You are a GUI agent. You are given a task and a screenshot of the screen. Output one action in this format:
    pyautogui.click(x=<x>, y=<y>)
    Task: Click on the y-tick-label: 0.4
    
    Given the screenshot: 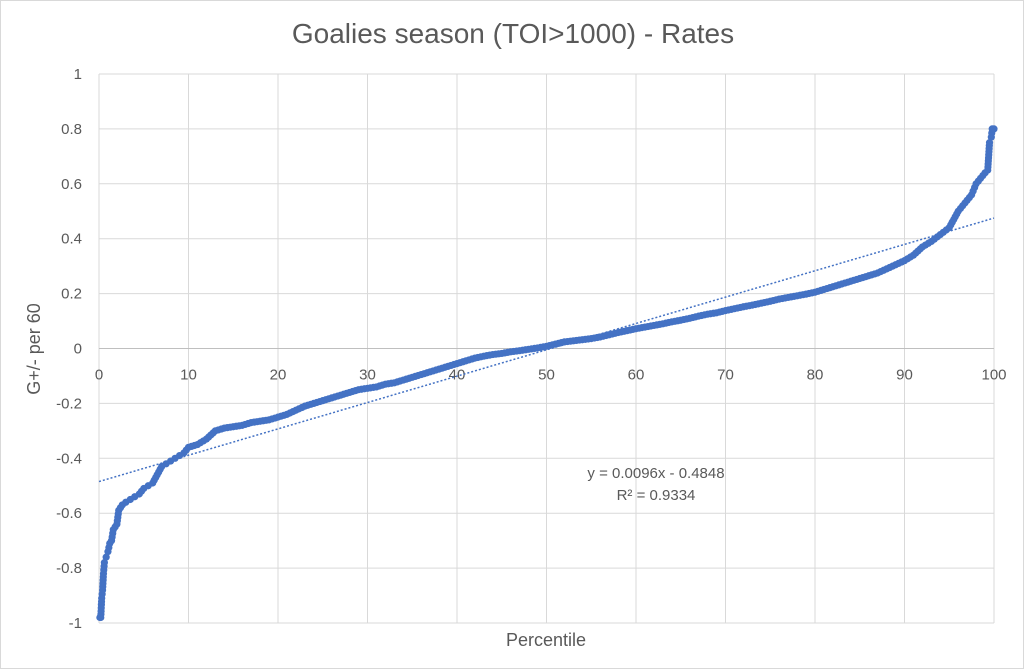 What is the action you would take?
    pyautogui.click(x=71, y=239)
    